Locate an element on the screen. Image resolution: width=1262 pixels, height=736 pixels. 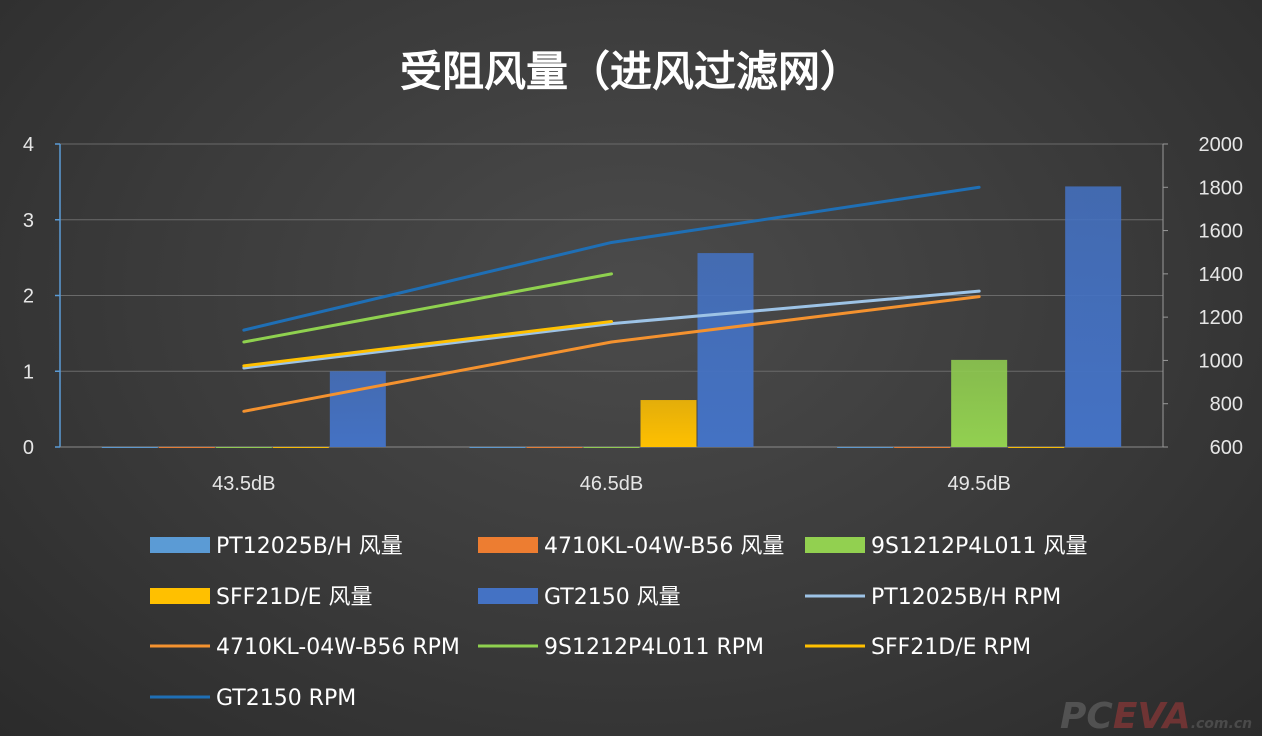
watermark: PCEVA.com.cn is located at coordinates (1156, 716).